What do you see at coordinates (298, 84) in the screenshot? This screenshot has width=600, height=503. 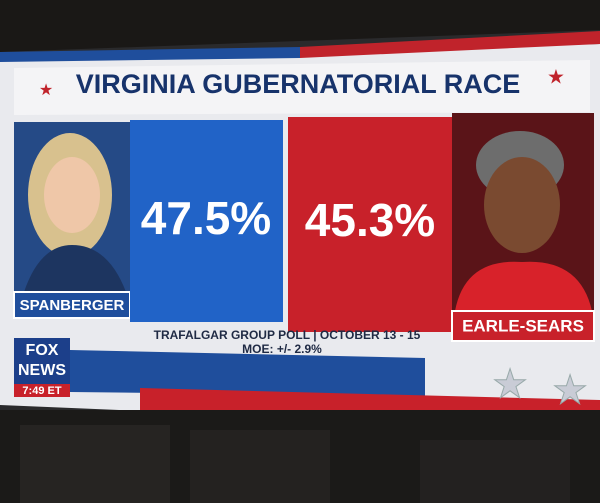 I see `title: VIRGINIA GUBERNATORIAL RACE` at bounding box center [298, 84].